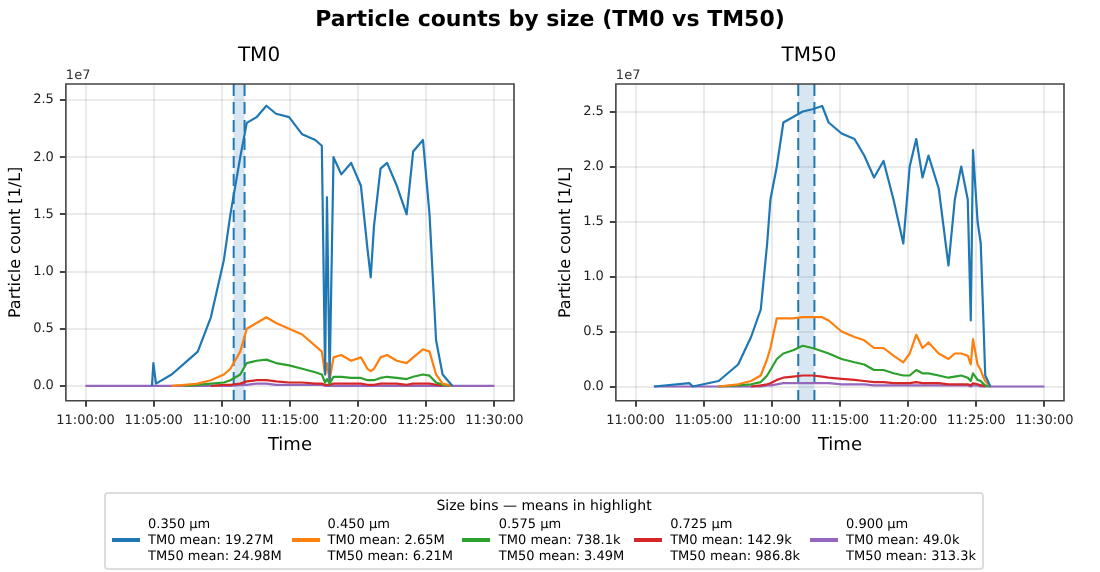 The width and height of the screenshot is (1100, 572). I want to click on chart-title: Particle counts by size (TM0 vs TM50), so click(550, 19).